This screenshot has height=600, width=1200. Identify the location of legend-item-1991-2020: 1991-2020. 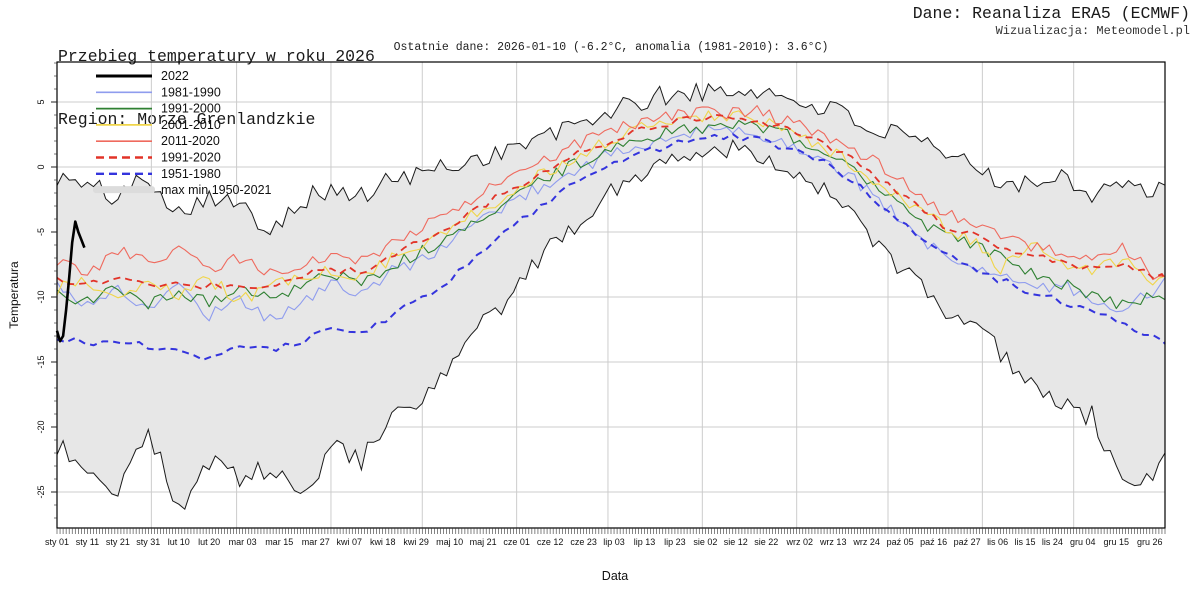
(158, 158).